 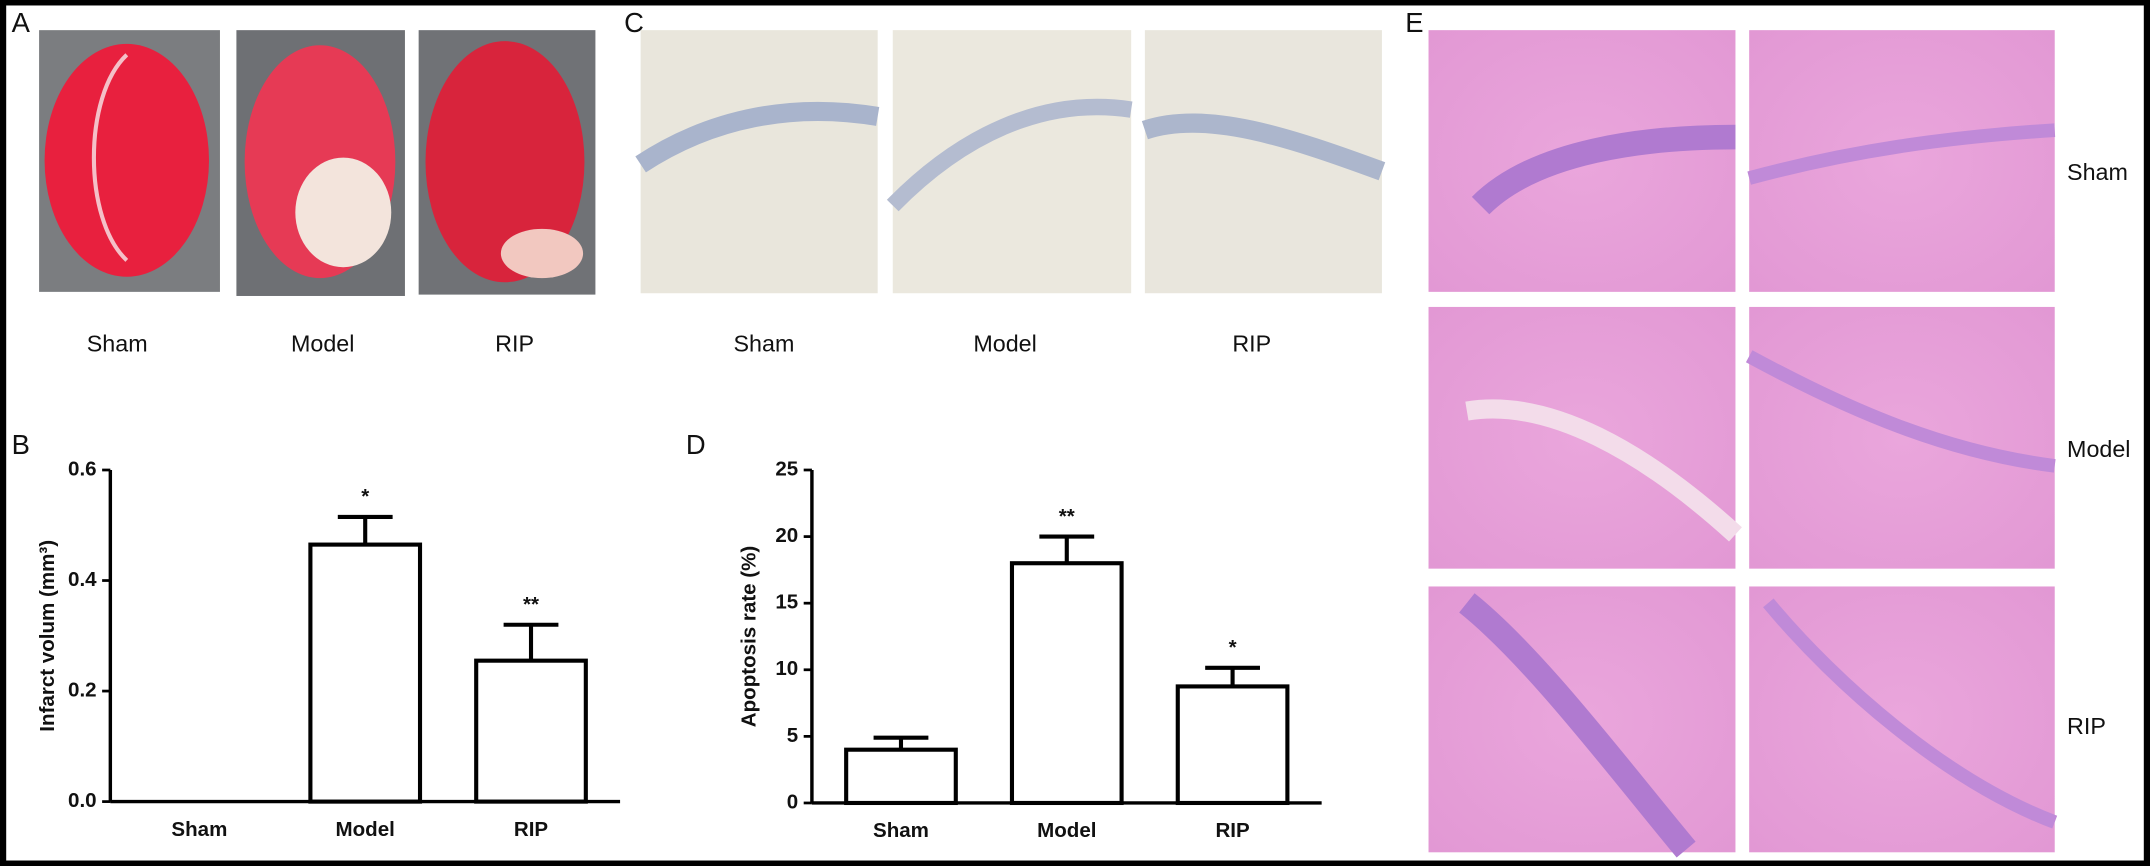 I want to click on panel-label: D, so click(x=696, y=444).